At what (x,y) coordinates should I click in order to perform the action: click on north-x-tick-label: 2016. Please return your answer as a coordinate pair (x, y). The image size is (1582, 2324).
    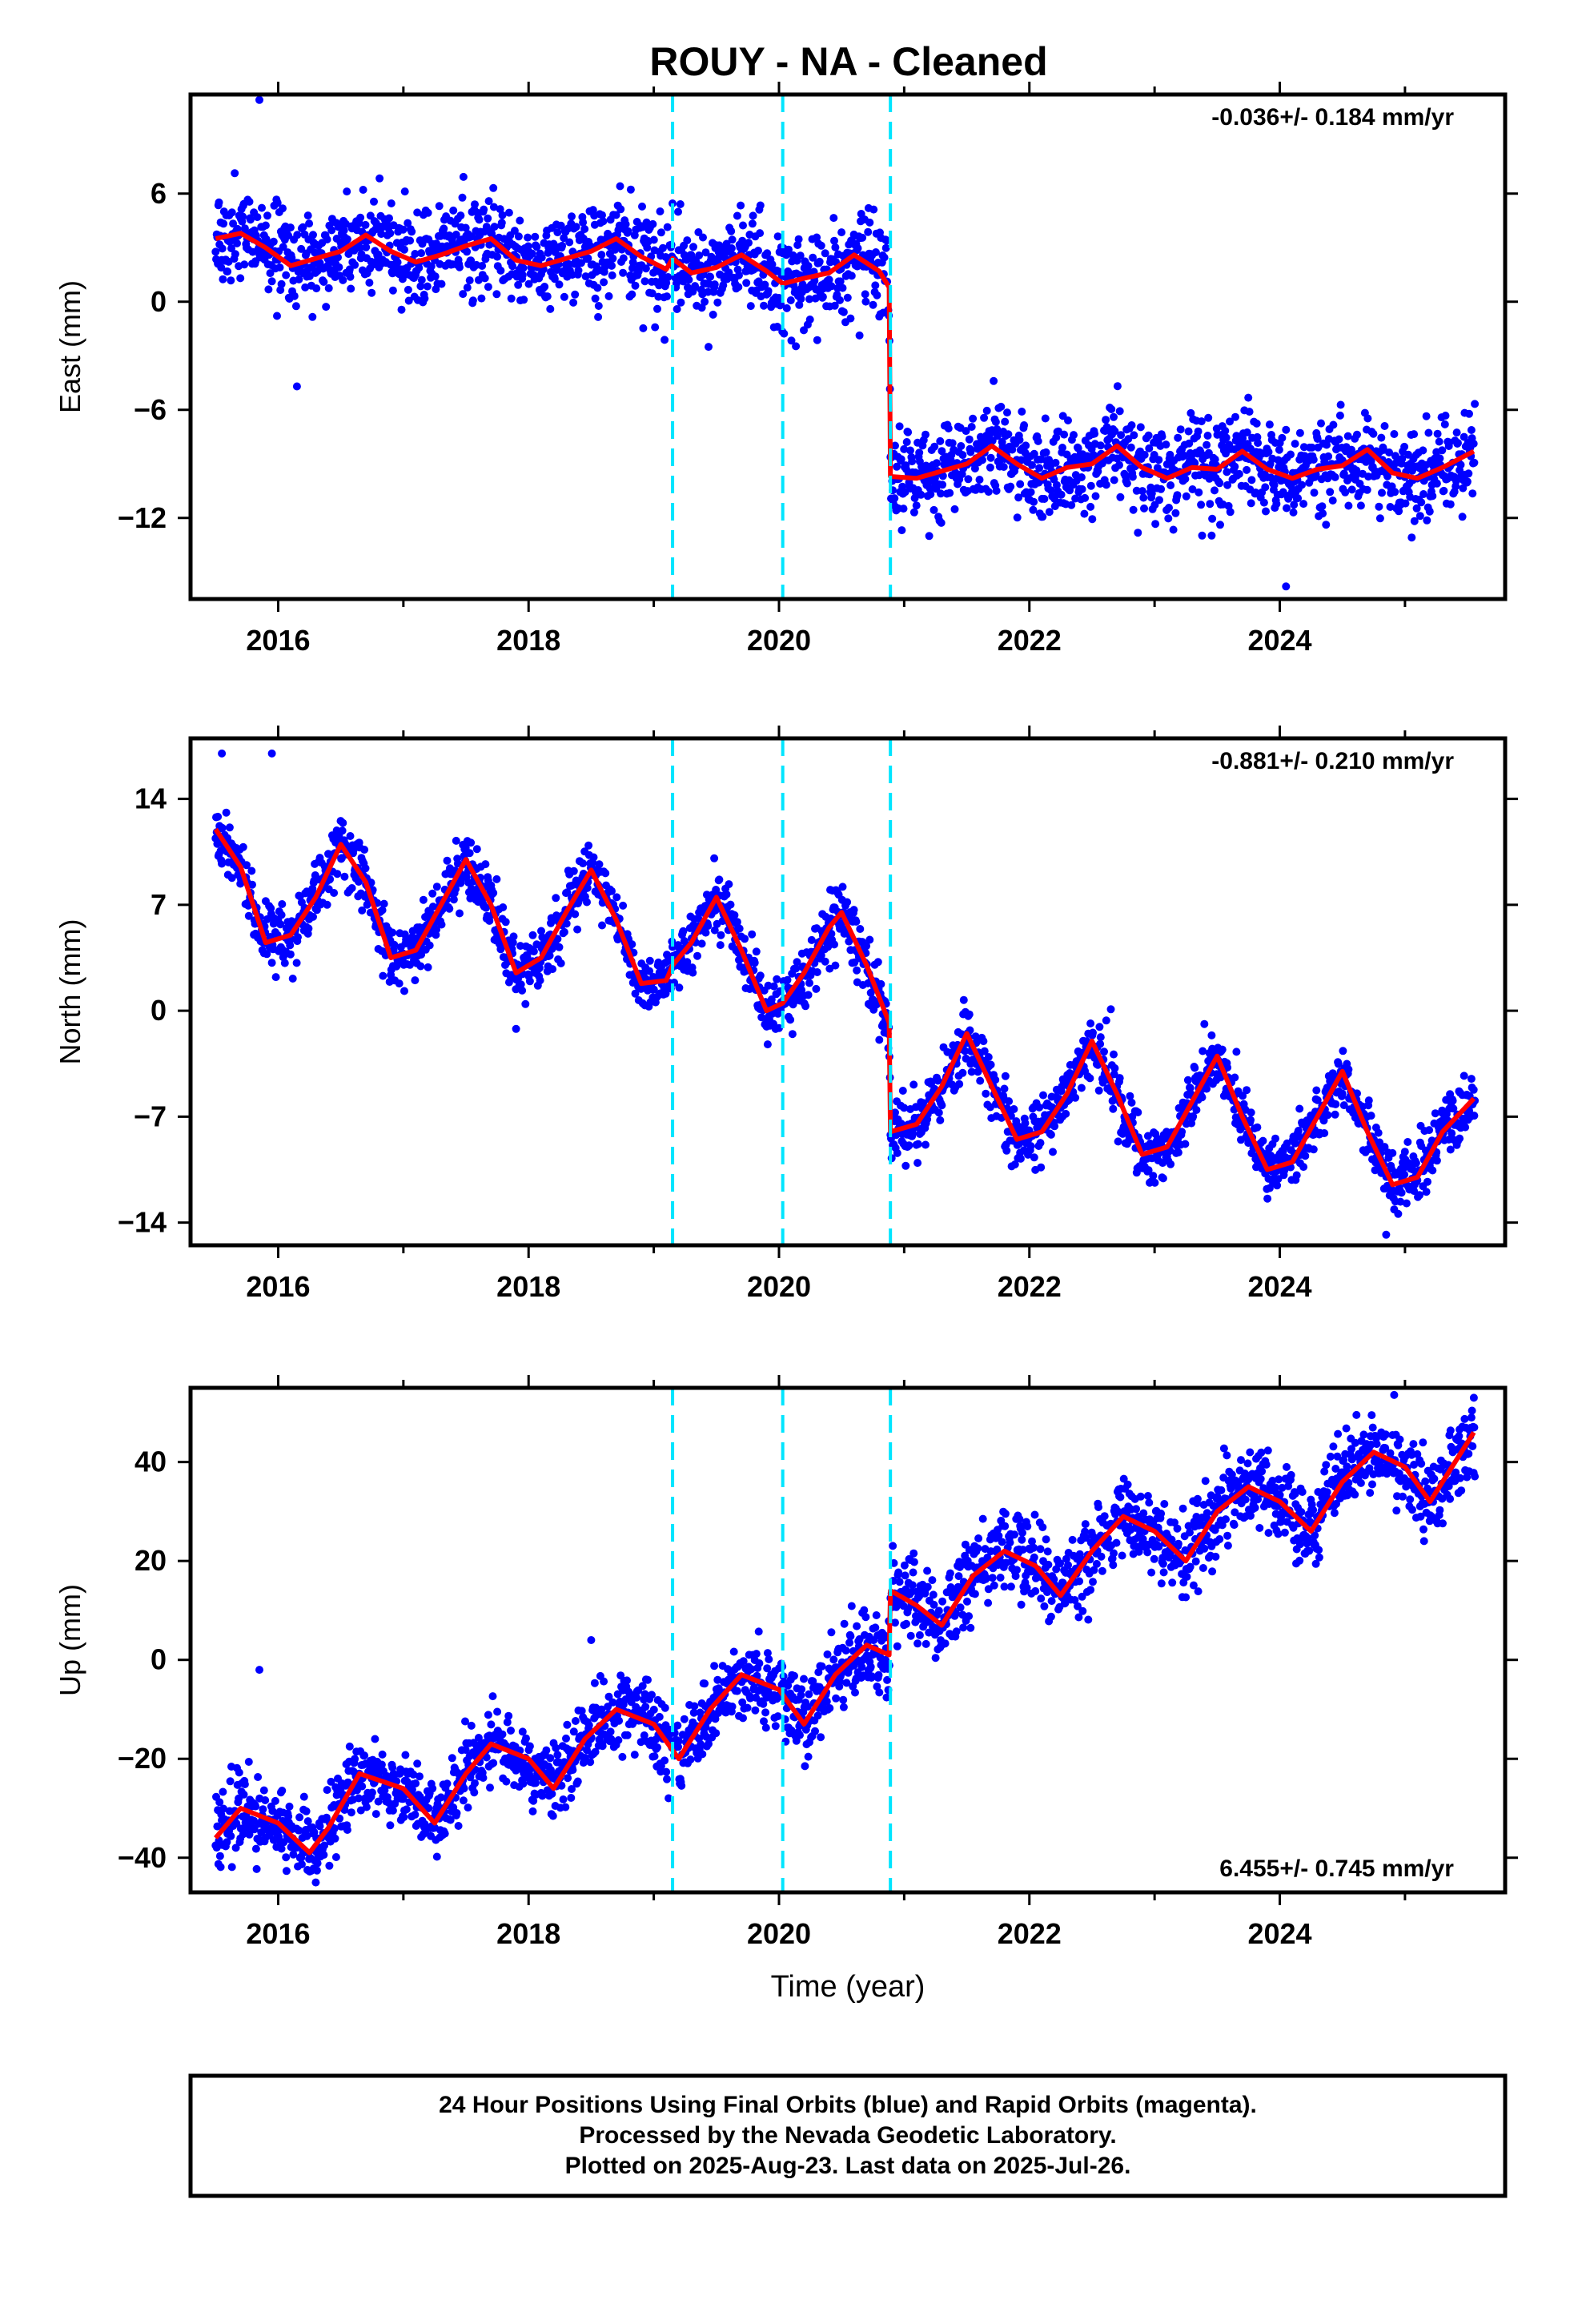
    Looking at the image, I should click on (278, 1286).